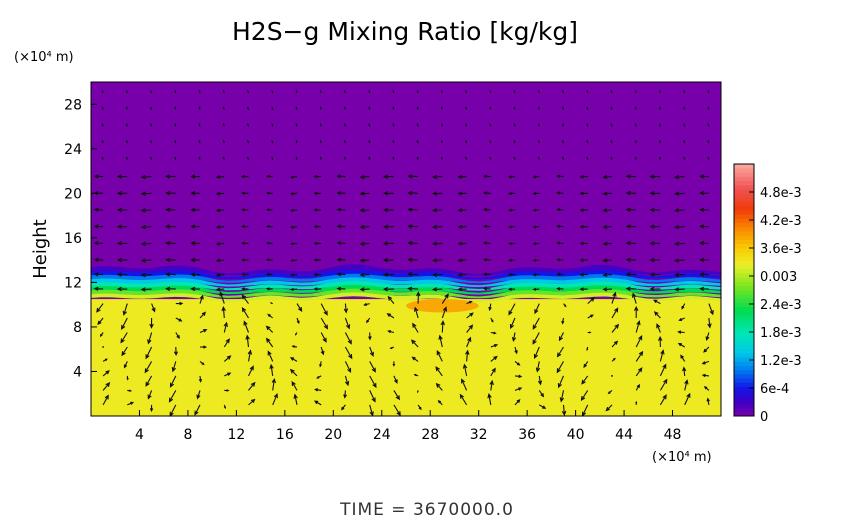 This screenshot has height=519, width=854. I want to click on y-tick-label: 16, so click(73, 239).